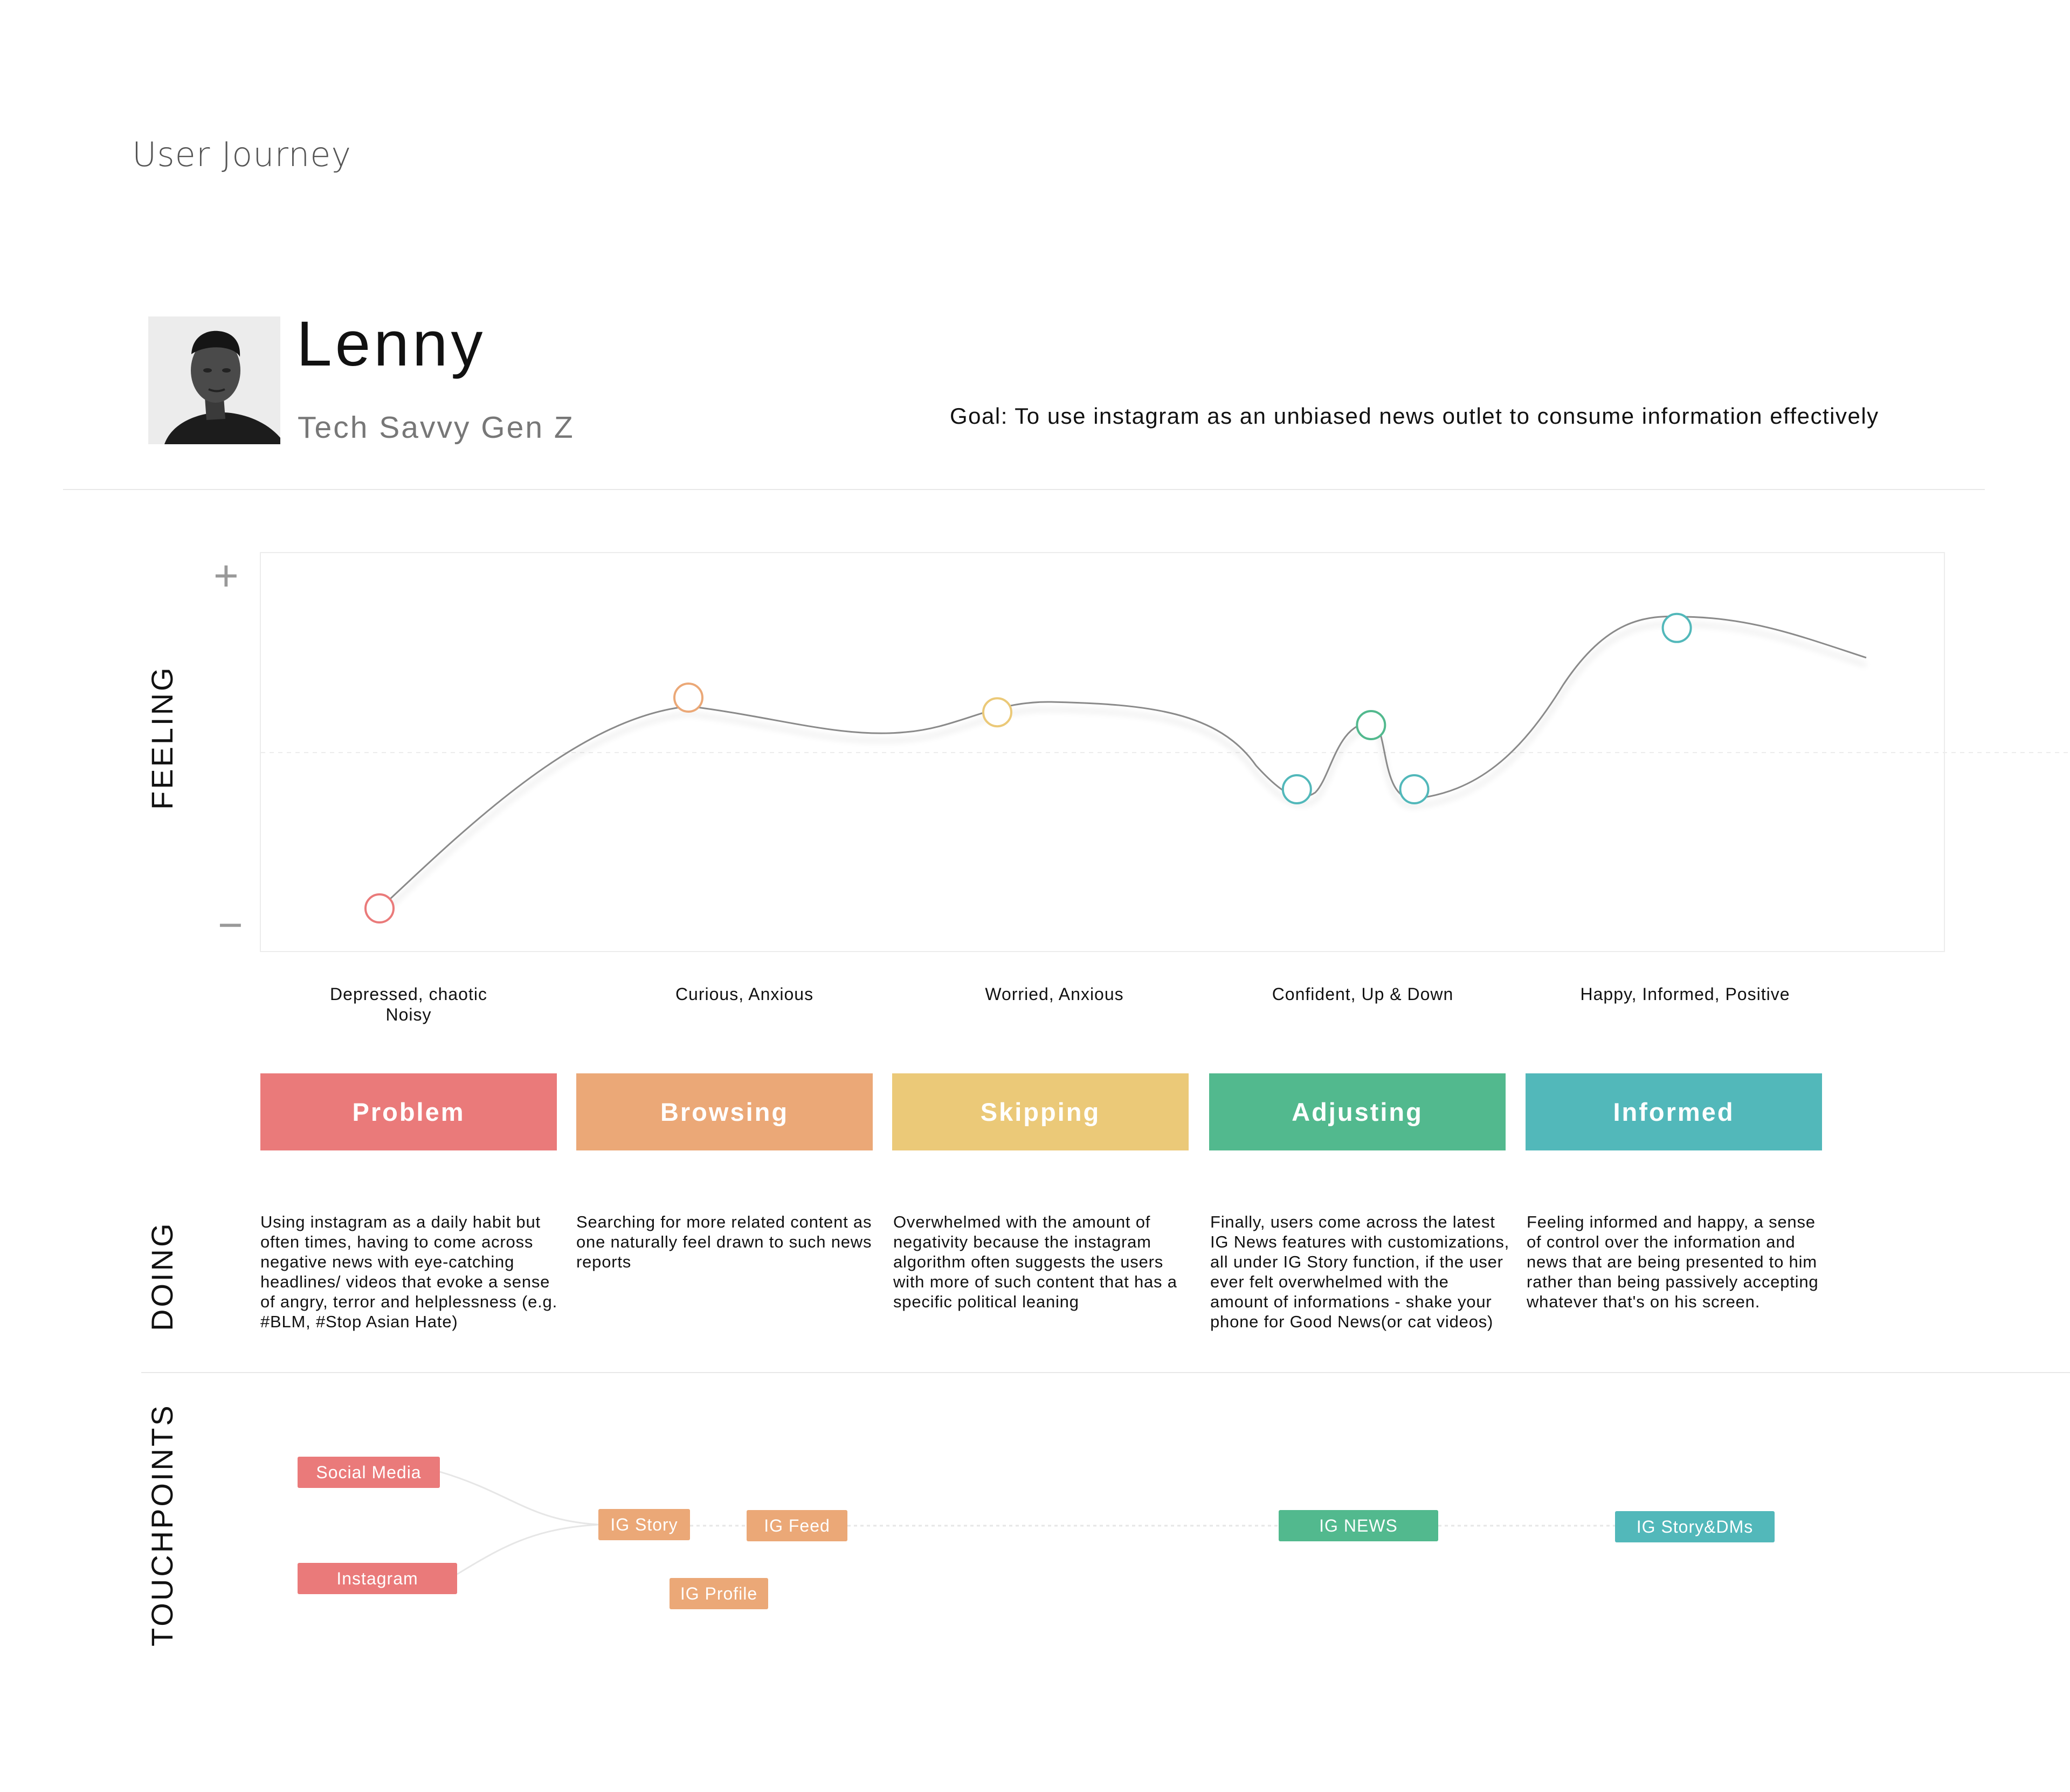 This screenshot has width=2070, height=1792. I want to click on feeling-label-1-line1: Depressed, chaotic, so click(408, 994).